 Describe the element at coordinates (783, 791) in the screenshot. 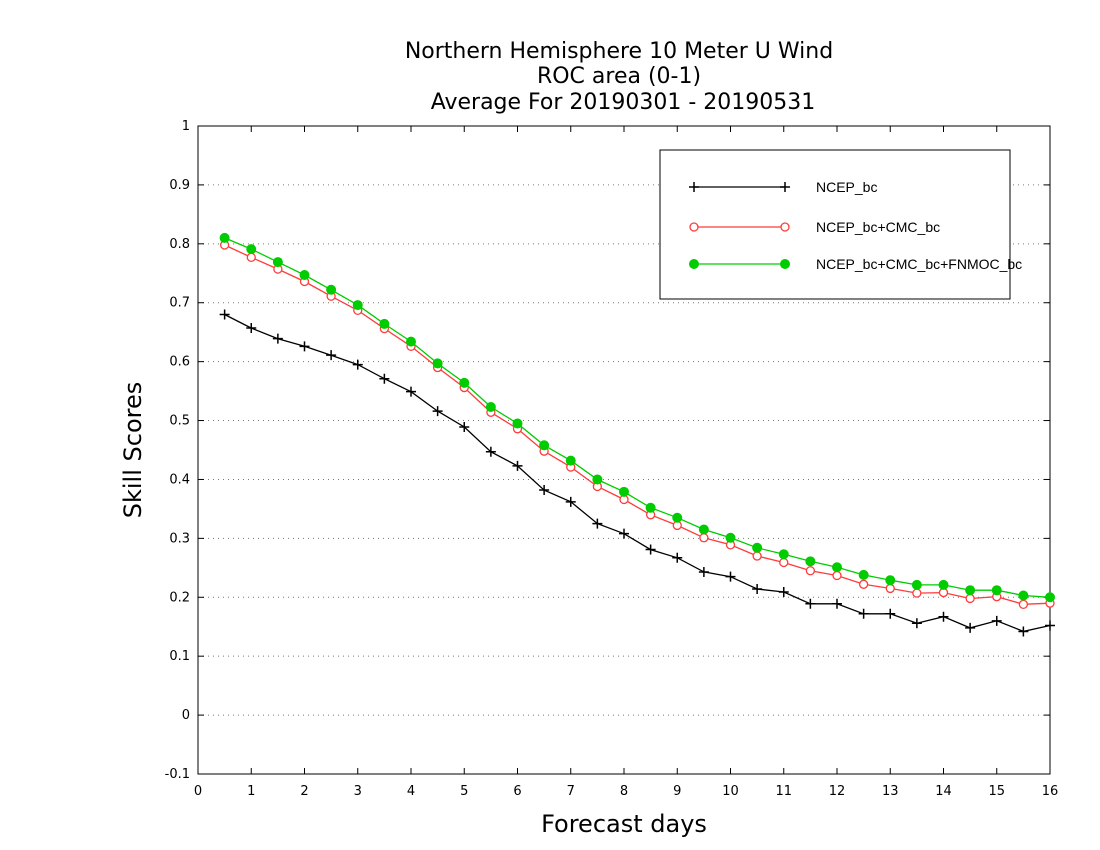

I see `x-tick-label: 11` at that location.